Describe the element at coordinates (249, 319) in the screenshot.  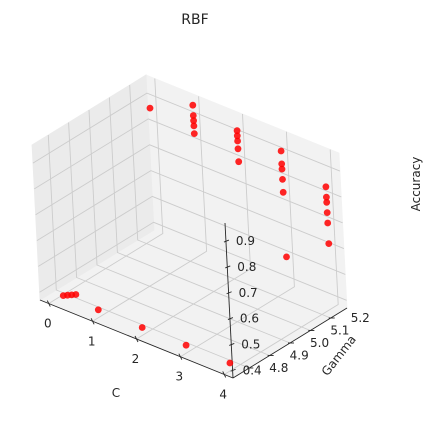
I see `z-tick-label: 0.6` at that location.